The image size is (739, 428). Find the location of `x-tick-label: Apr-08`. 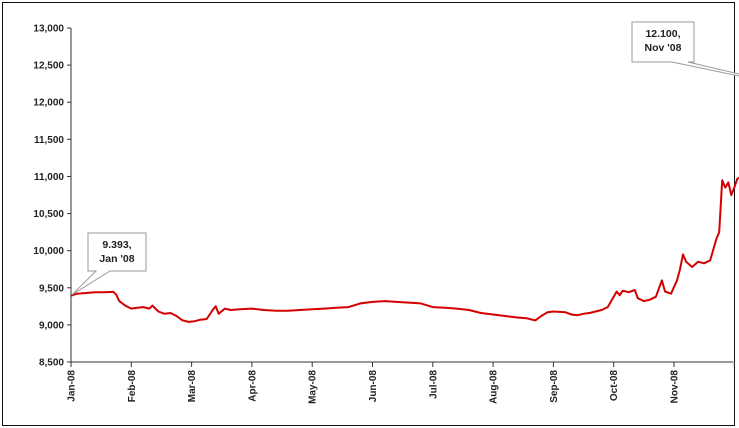

x-tick-label: Apr-08 is located at coordinates (252, 386).